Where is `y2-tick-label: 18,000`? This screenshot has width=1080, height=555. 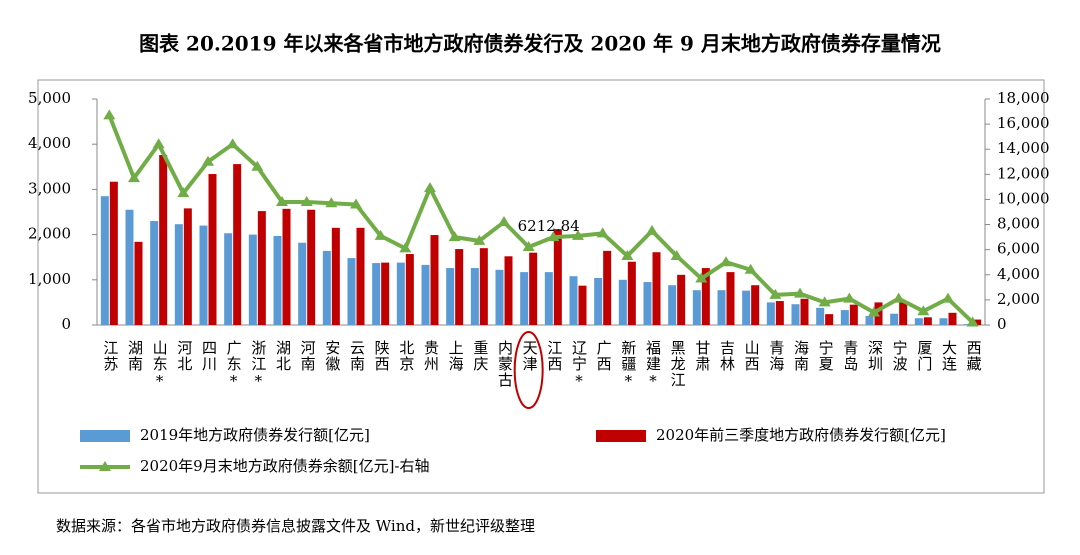 y2-tick-label: 18,000 is located at coordinates (1023, 98).